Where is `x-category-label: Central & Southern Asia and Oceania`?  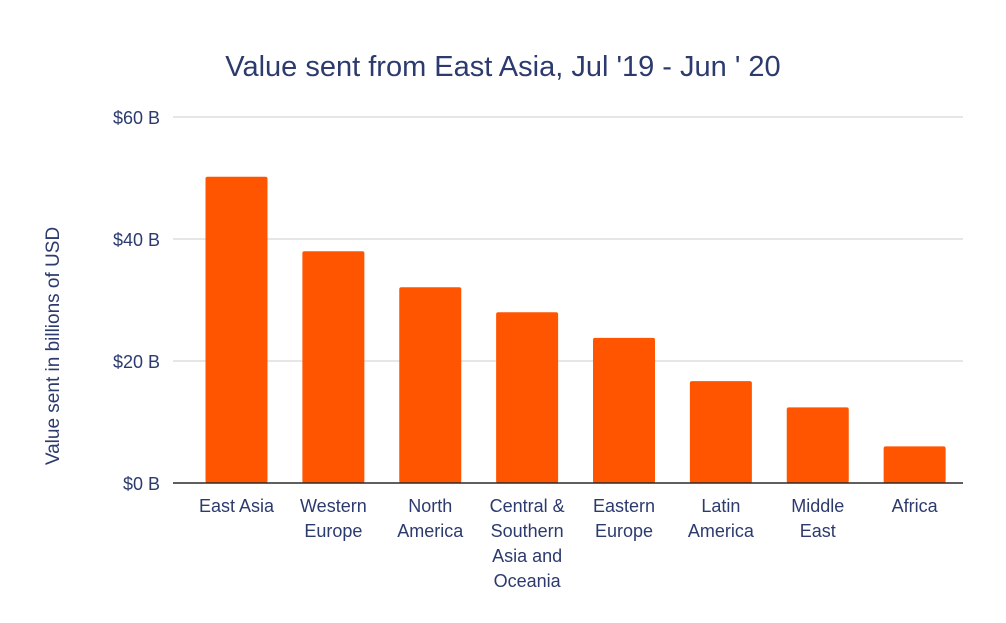 x-category-label: Central & Southern Asia and Oceania is located at coordinates (527, 543).